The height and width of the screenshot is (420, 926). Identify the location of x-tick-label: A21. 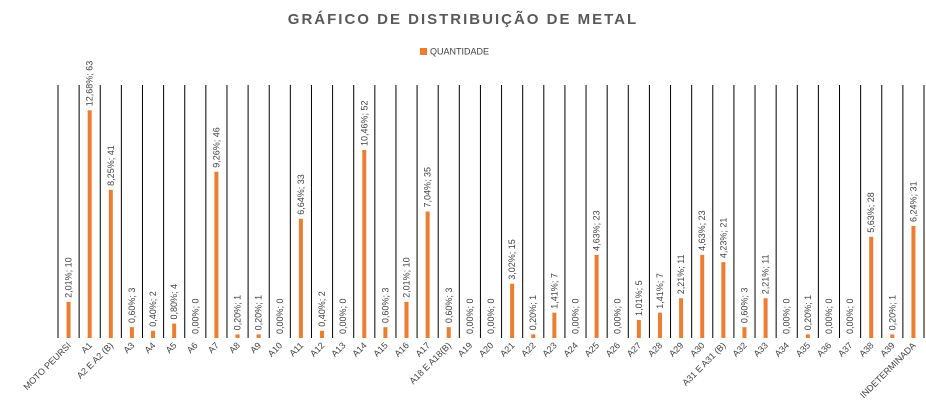
(507, 349).